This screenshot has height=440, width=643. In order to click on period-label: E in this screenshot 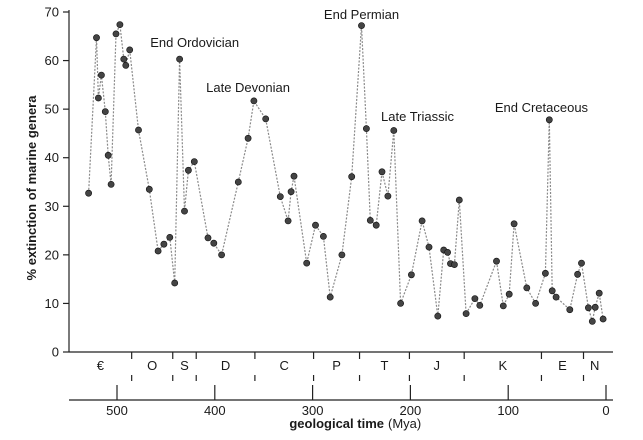, I will do `click(562, 365)`.